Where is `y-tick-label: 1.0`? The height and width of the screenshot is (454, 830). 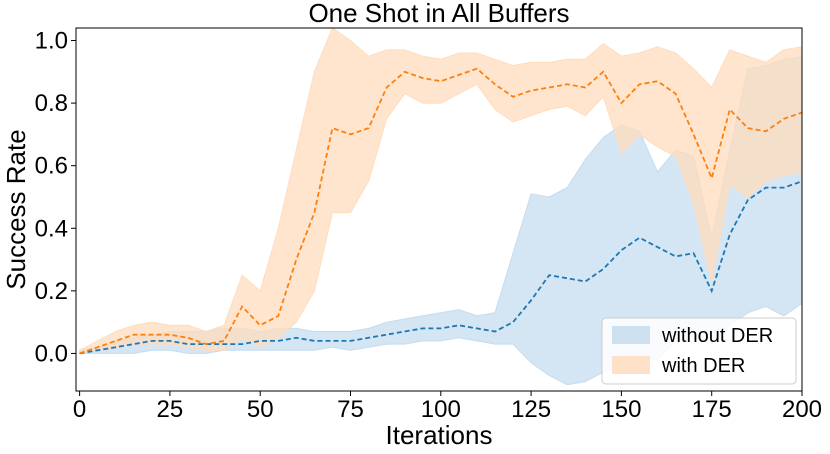 y-tick-label: 1.0 is located at coordinates (51, 41).